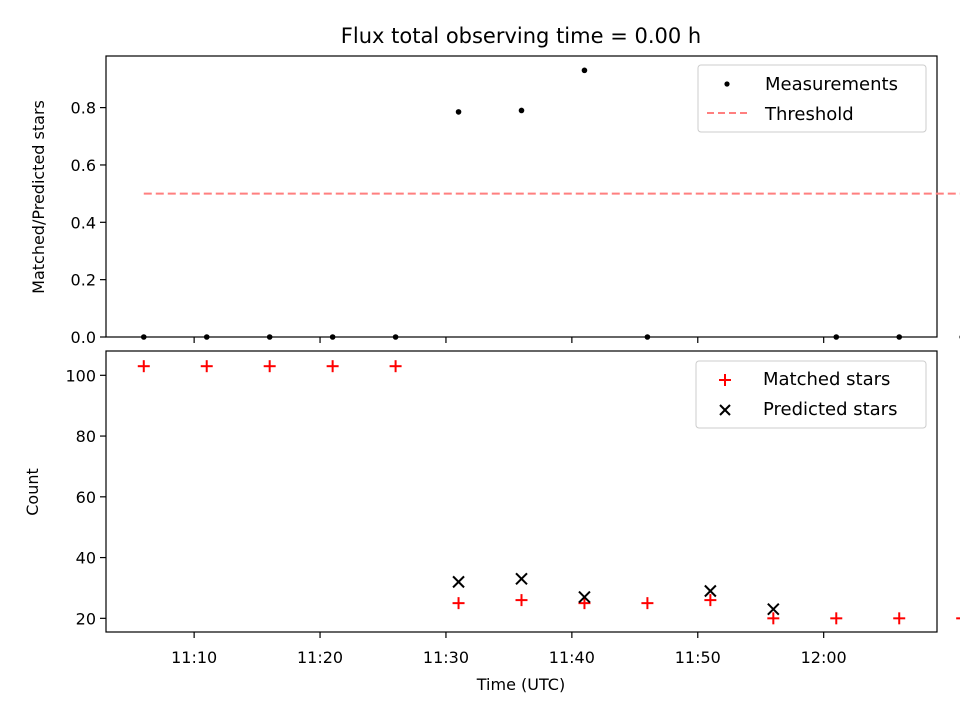 The height and width of the screenshot is (720, 960). What do you see at coordinates (809, 114) in the screenshot?
I see `legend-threshold-label: Threshold` at bounding box center [809, 114].